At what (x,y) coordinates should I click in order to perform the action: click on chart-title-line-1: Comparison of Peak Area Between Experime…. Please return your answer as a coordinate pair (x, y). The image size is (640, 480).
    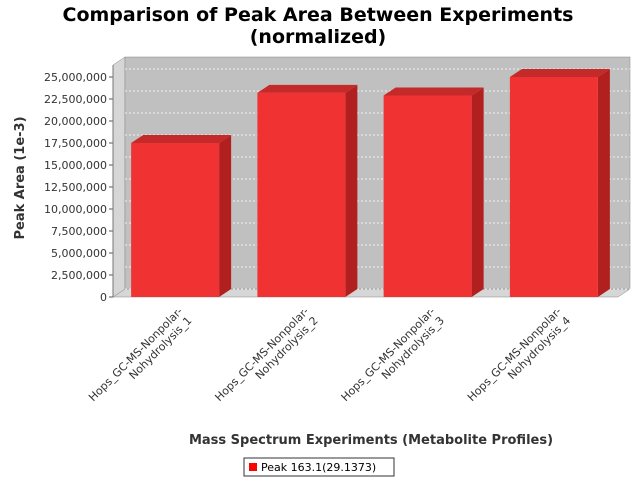
    Looking at the image, I should click on (318, 15).